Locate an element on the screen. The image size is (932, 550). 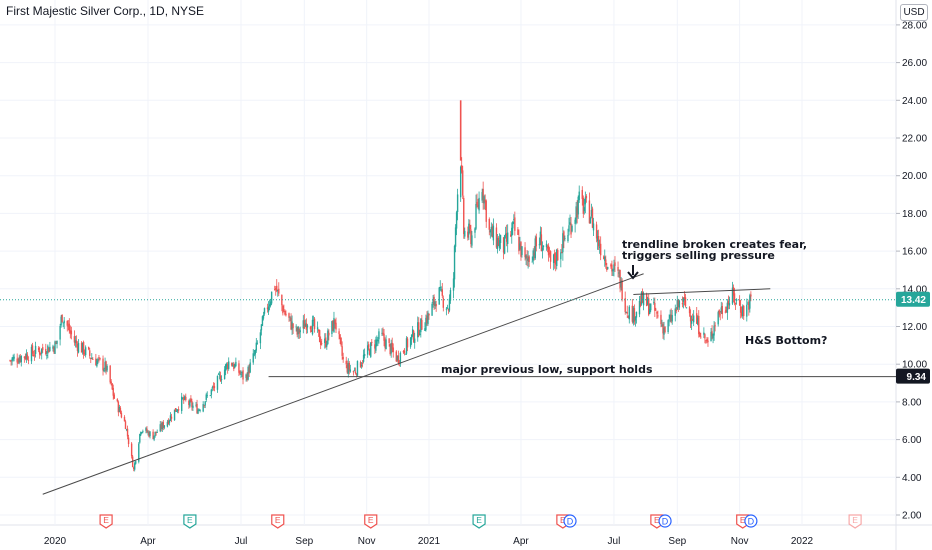
earnings-marker-icon is located at coordinates (371, 521).